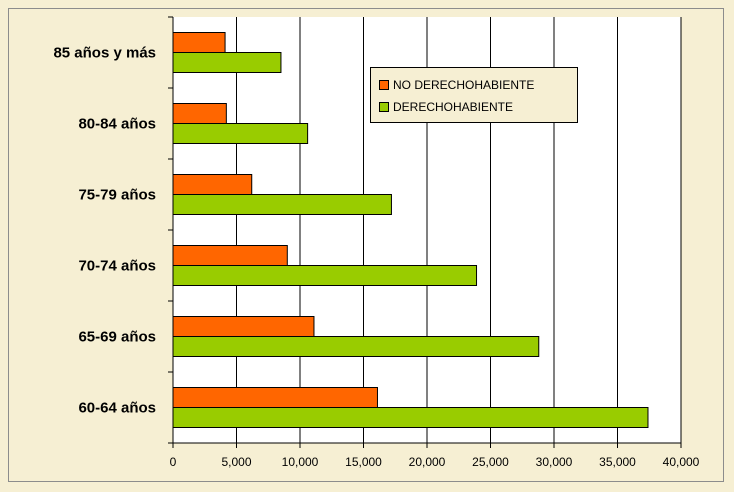 The image size is (734, 492). What do you see at coordinates (384, 85) in the screenshot?
I see `legend-swatch-no-derechohabiente` at bounding box center [384, 85].